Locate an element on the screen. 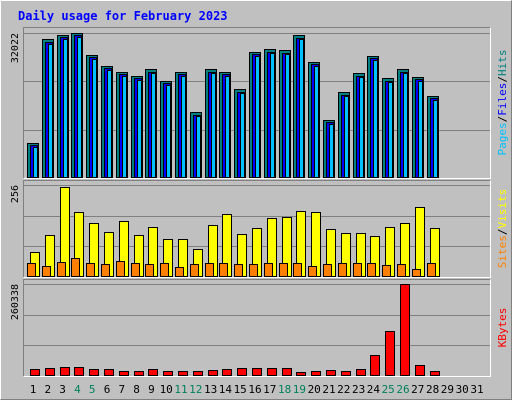  y-axis-legend: Sites/Visits is located at coordinates (502, 229).